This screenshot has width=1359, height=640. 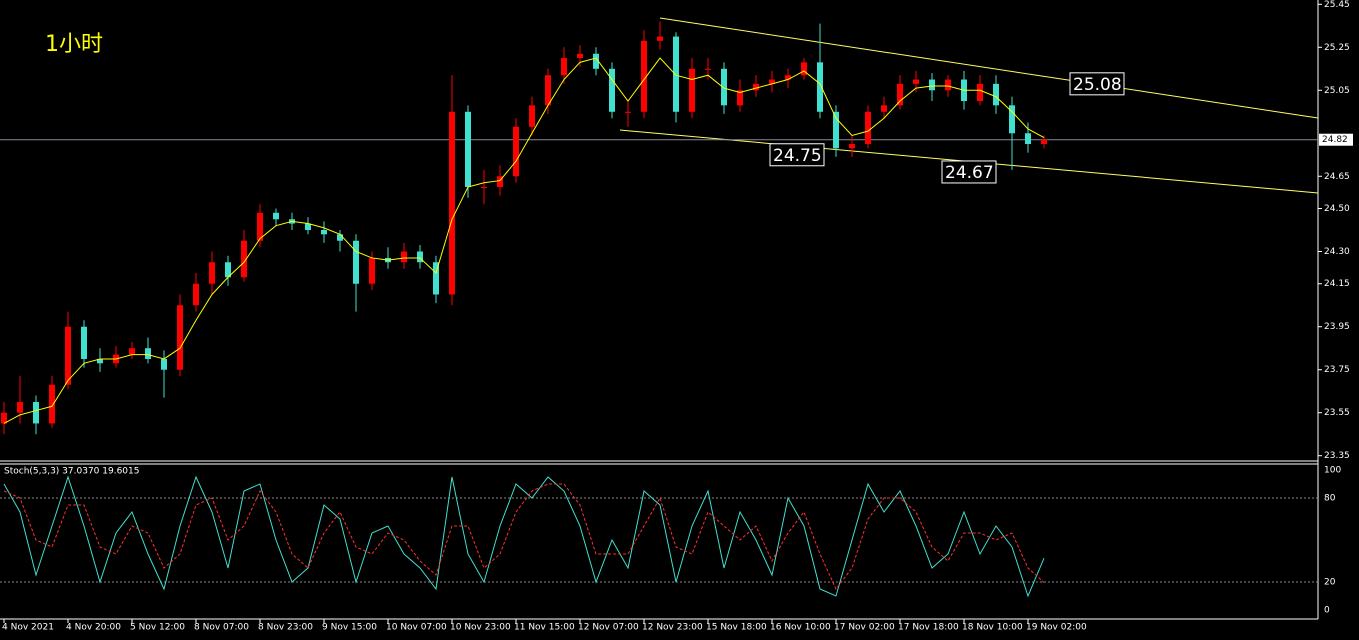 What do you see at coordinates (1330, 583) in the screenshot?
I see `y-tick-label: 20` at bounding box center [1330, 583].